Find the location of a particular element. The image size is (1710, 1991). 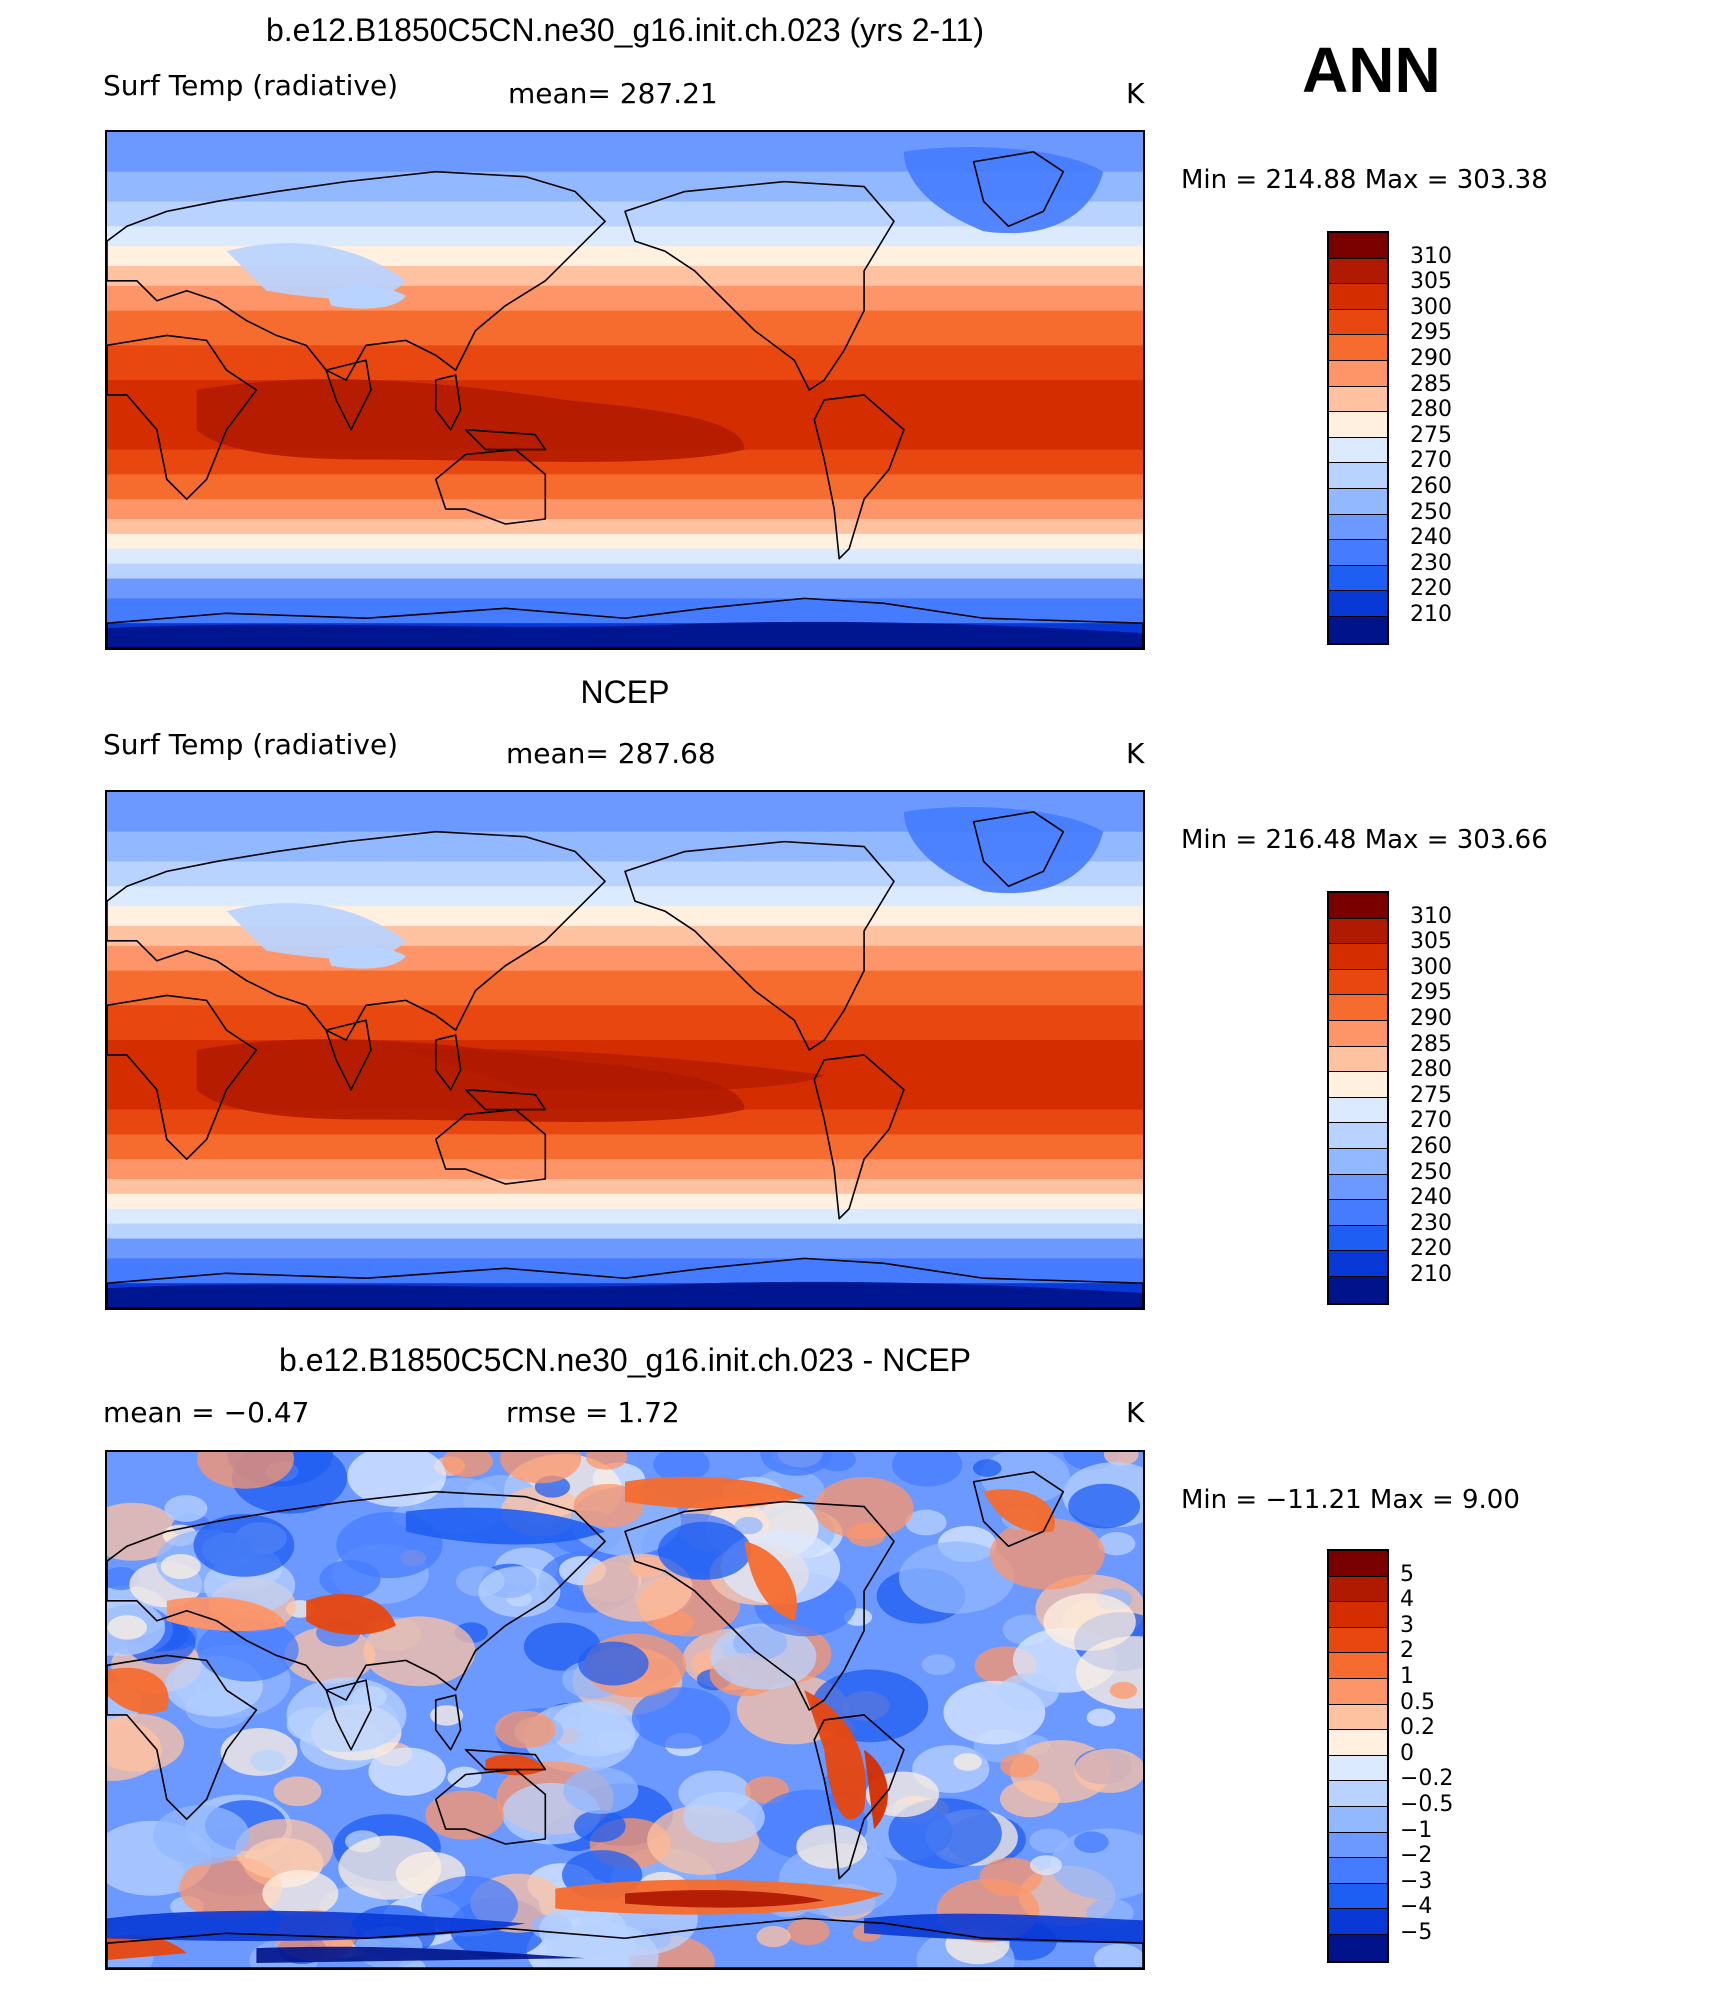

colorbar-tick-label: 0.2 is located at coordinates (1417, 1728).